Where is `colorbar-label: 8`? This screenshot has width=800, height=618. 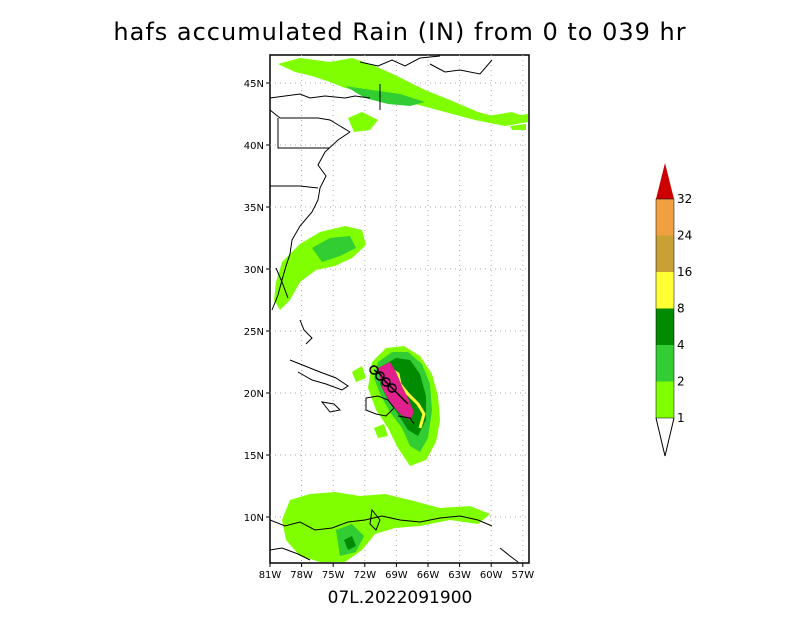 colorbar-label: 8 is located at coordinates (681, 309).